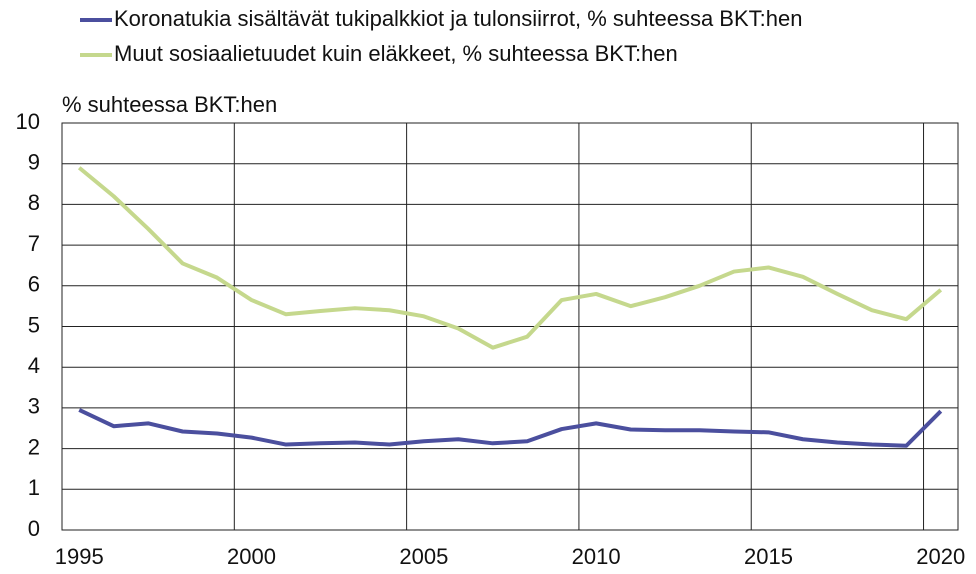 The image size is (976, 574). What do you see at coordinates (34, 406) in the screenshot?
I see `y-tick-label: 3` at bounding box center [34, 406].